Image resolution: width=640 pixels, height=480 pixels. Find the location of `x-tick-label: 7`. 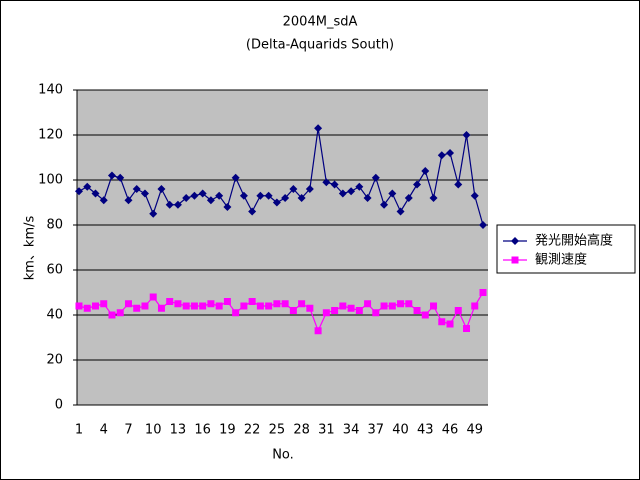

x-tick-label: 7 is located at coordinates (128, 430).